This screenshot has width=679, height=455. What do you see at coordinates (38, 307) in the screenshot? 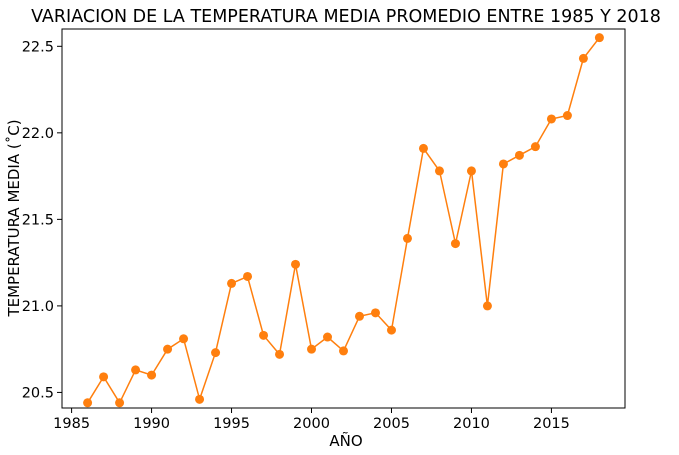
I see `y-tick-label: 21.0` at bounding box center [38, 307].